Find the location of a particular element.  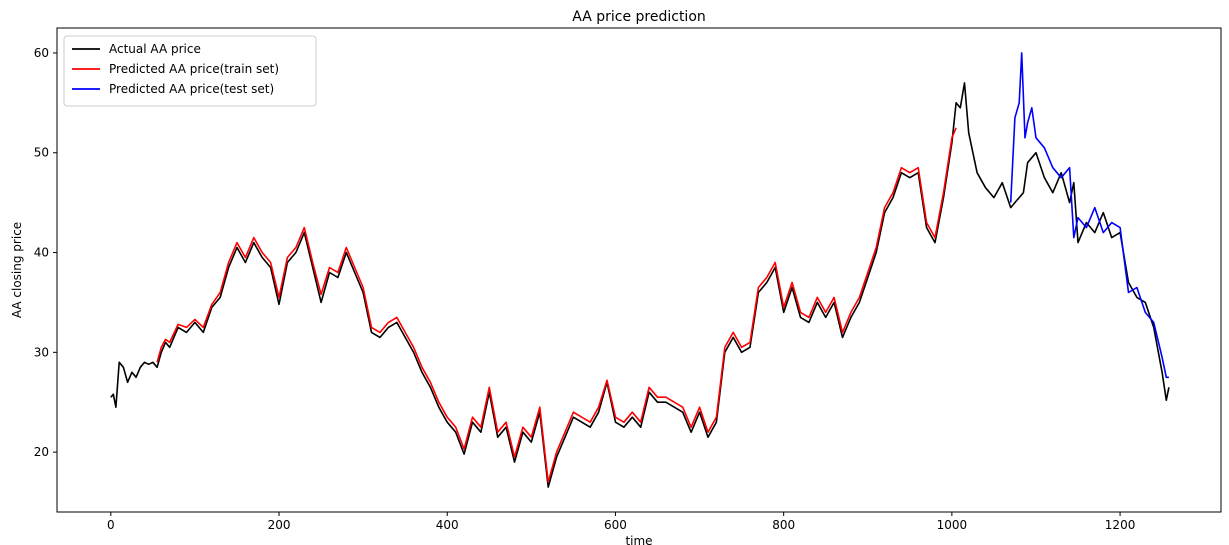

x-axis-label: time is located at coordinates (638, 539).